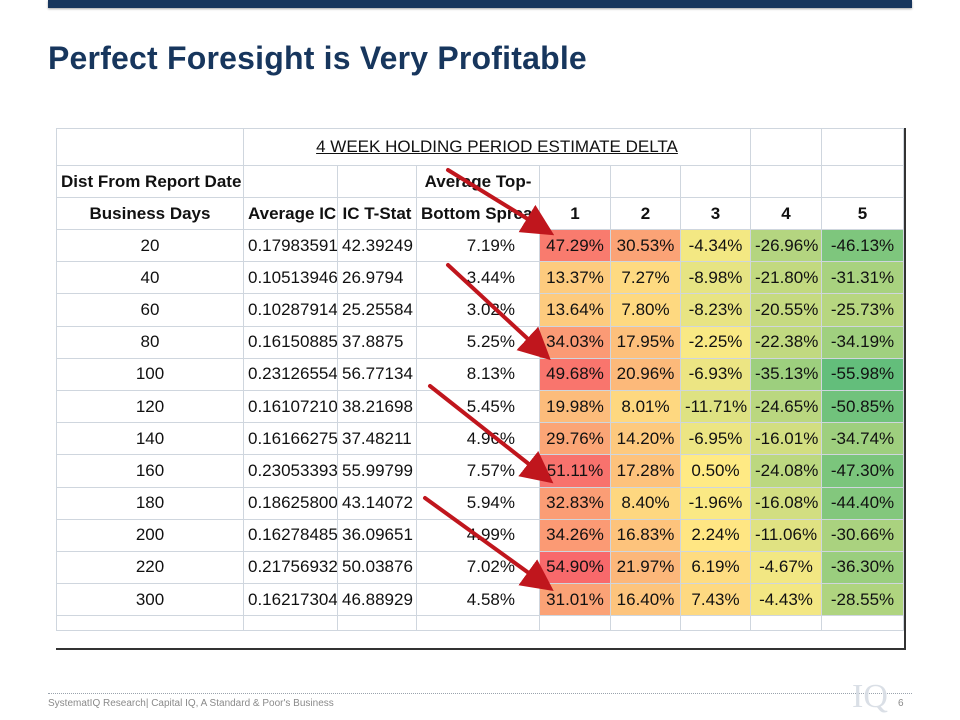  I want to click on header-average-ic: Average IC, so click(290, 213).